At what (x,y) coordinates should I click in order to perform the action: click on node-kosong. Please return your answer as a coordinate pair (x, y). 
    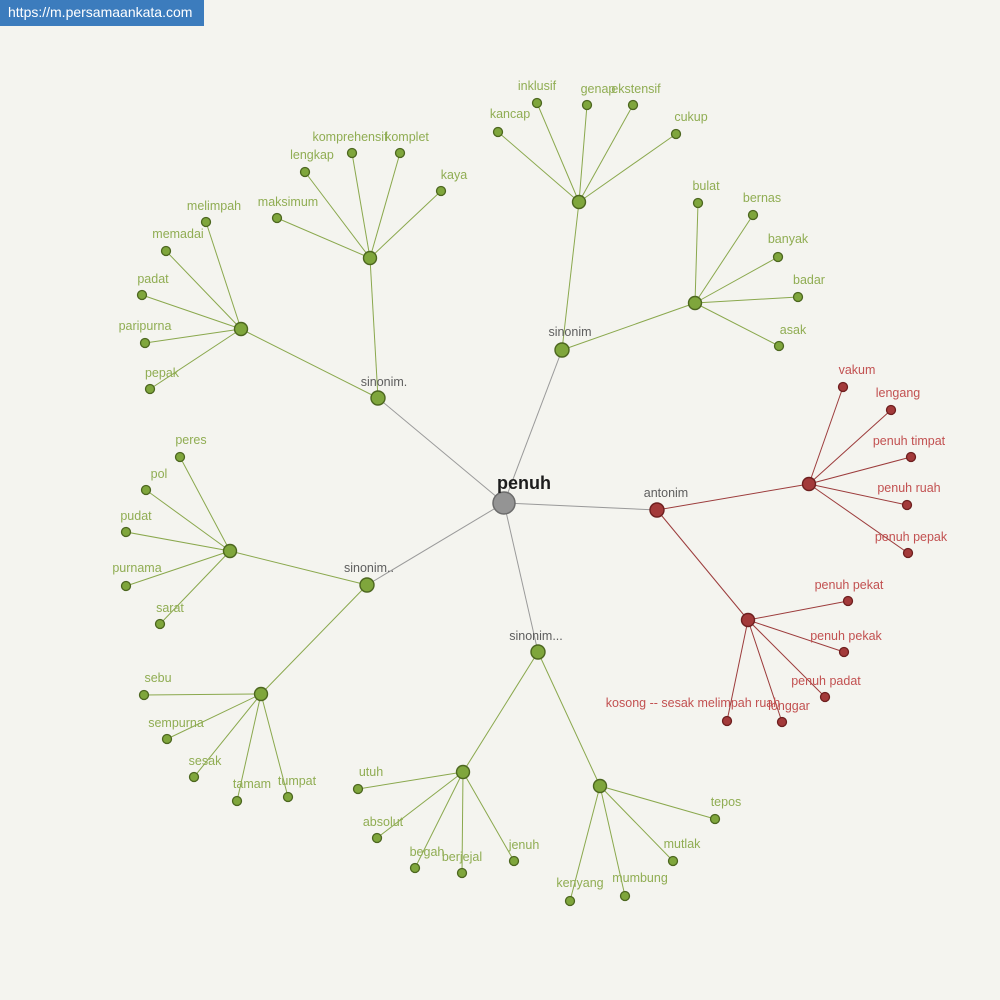
    Looking at the image, I should click on (727, 721).